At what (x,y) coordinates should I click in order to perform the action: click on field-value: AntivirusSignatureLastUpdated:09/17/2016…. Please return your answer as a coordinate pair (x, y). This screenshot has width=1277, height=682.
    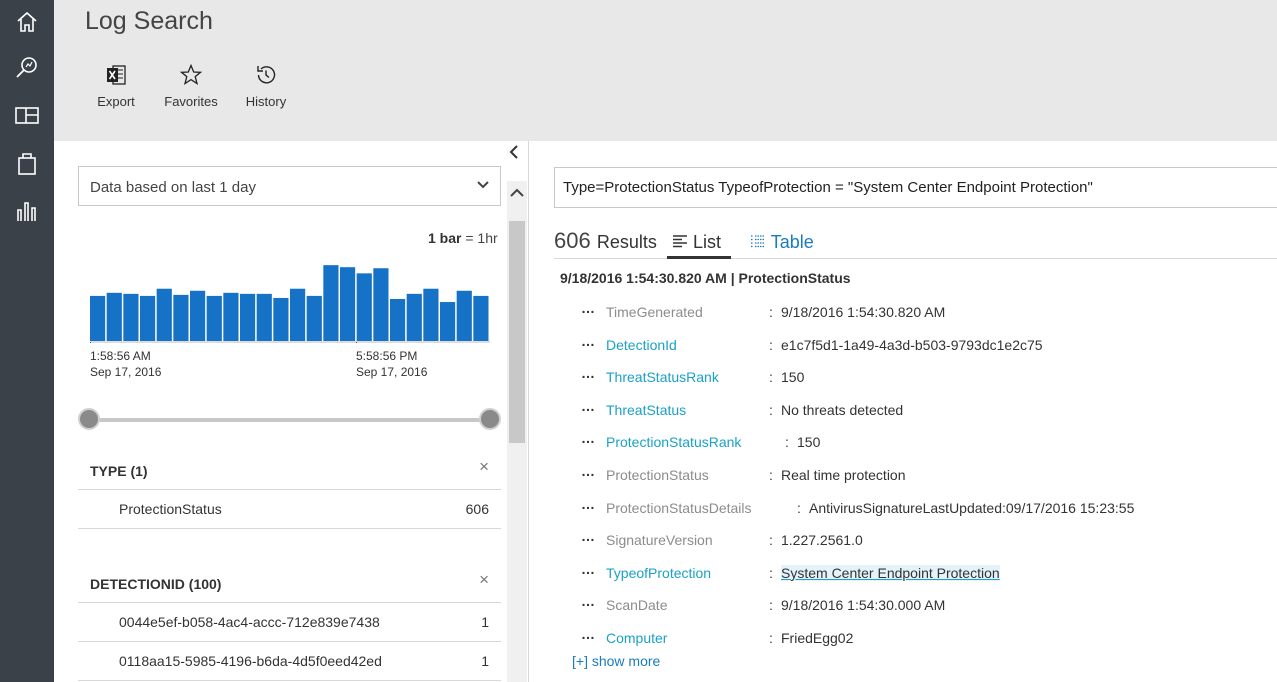
    Looking at the image, I should click on (972, 507).